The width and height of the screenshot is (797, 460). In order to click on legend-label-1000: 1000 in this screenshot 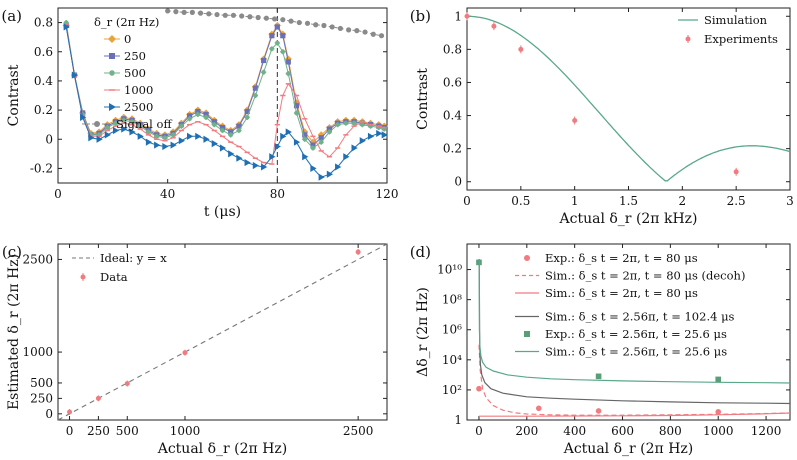, I will do `click(138, 90)`.